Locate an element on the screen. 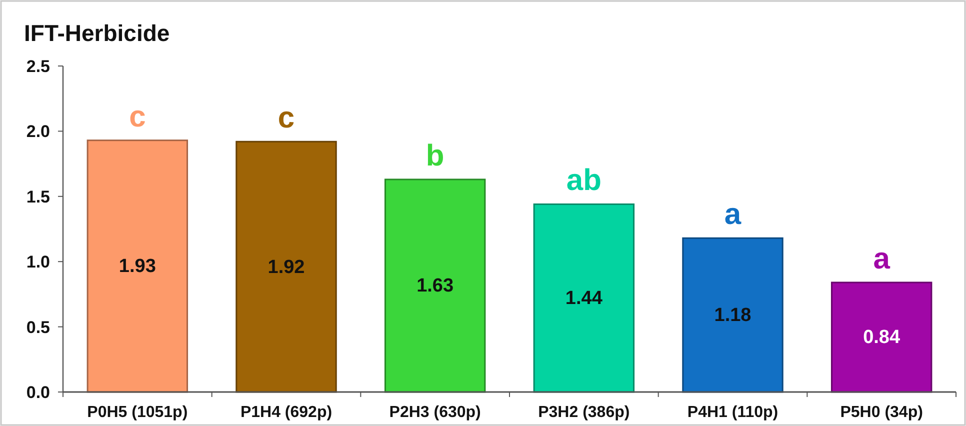  y-tick-label: 2.0 is located at coordinates (38, 132).